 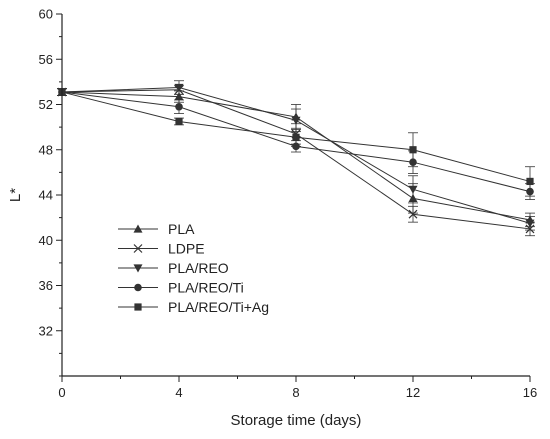 What do you see at coordinates (46, 285) in the screenshot?
I see `y-tick-label: 36` at bounding box center [46, 285].